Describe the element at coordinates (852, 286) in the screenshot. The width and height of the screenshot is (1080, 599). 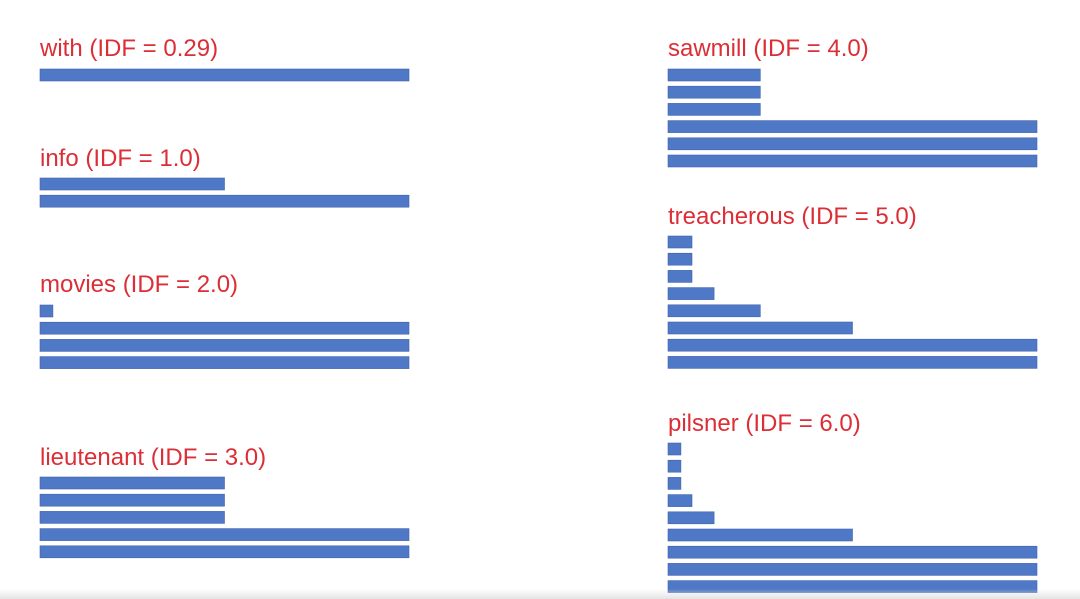
I see `chart-panel-6: treacherous (IDF = 5.0)` at that location.